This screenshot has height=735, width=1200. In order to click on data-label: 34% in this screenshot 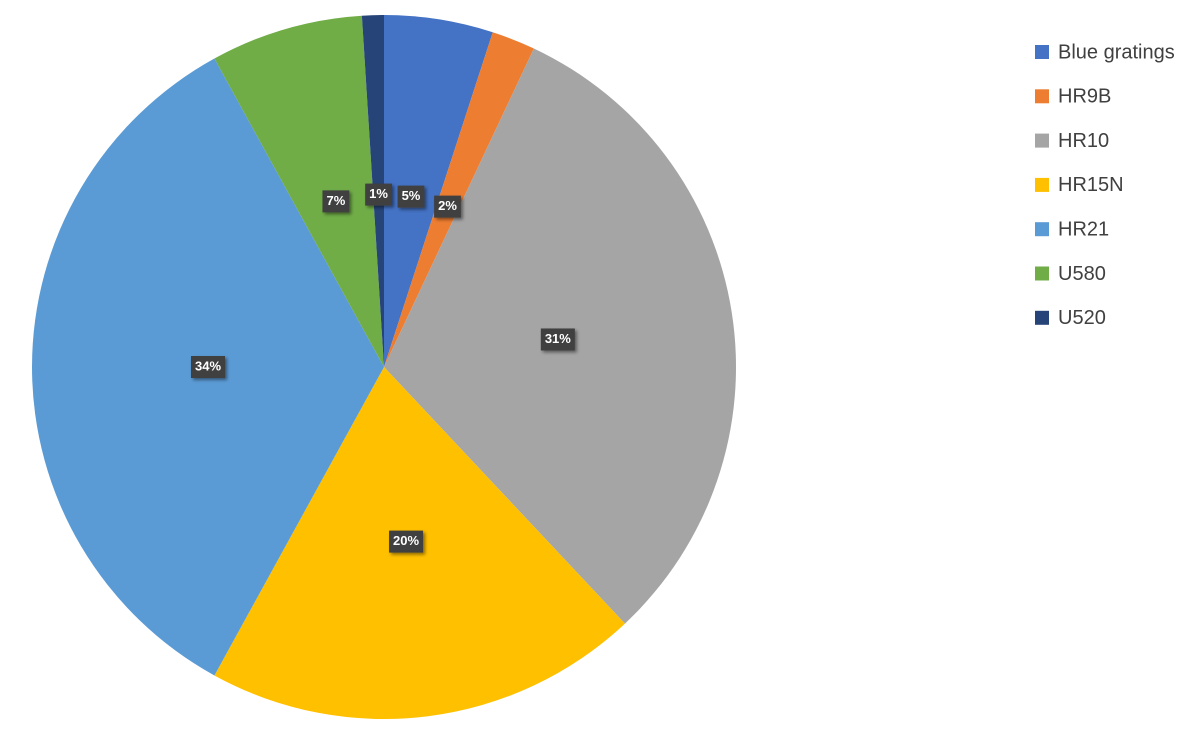, I will do `click(208, 367)`.